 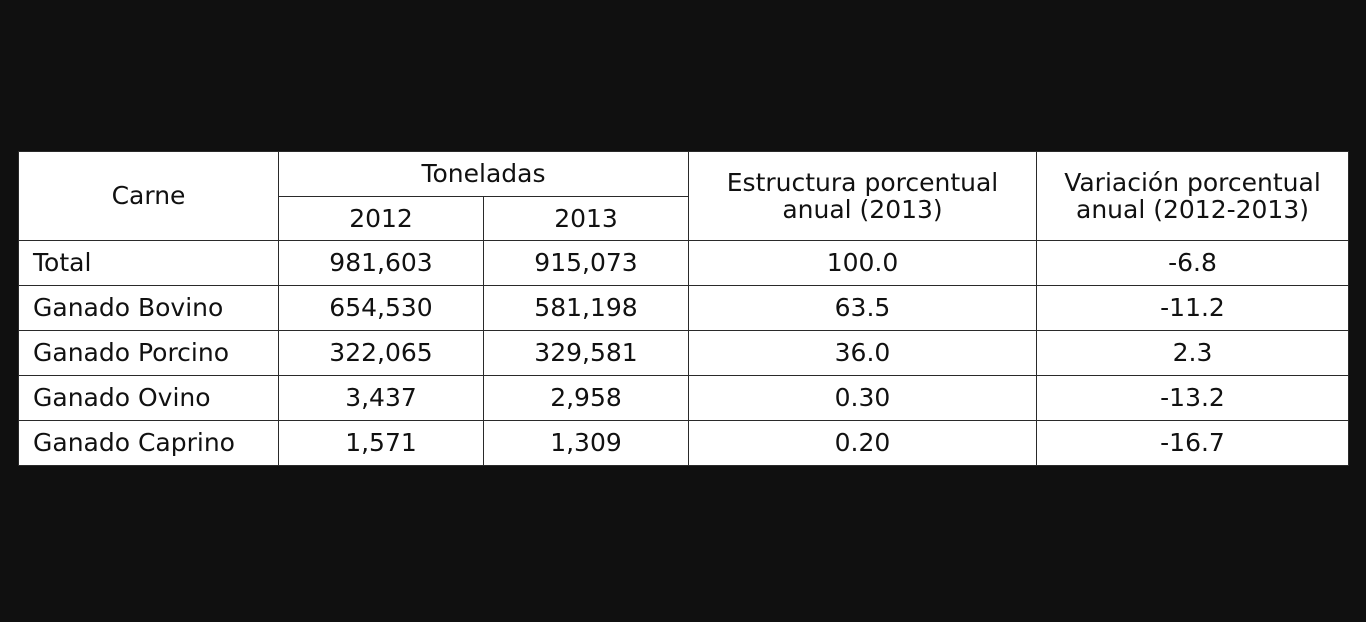 I want to click on header-carne: Carne, so click(x=148, y=196).